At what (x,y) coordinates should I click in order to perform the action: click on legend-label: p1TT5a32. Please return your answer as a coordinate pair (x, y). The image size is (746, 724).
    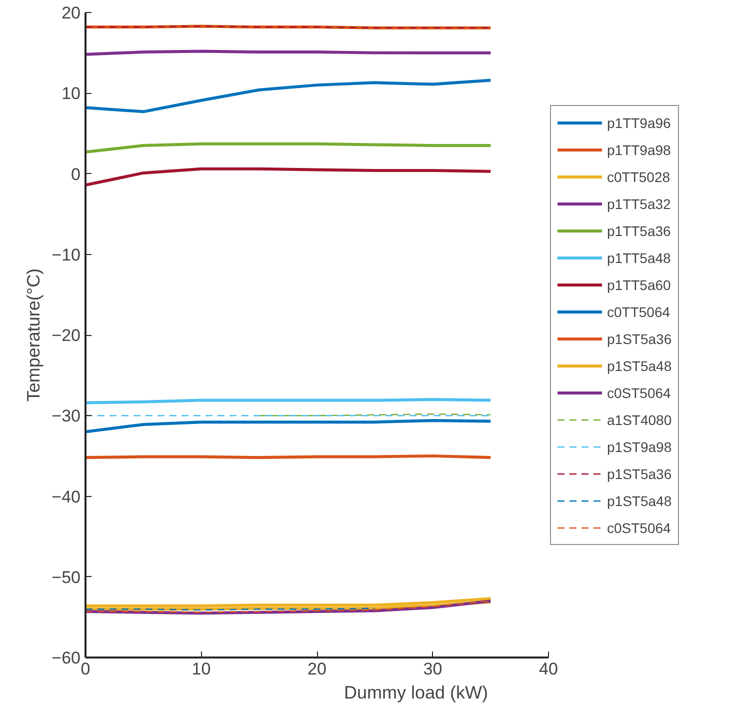
    Looking at the image, I should click on (639, 204).